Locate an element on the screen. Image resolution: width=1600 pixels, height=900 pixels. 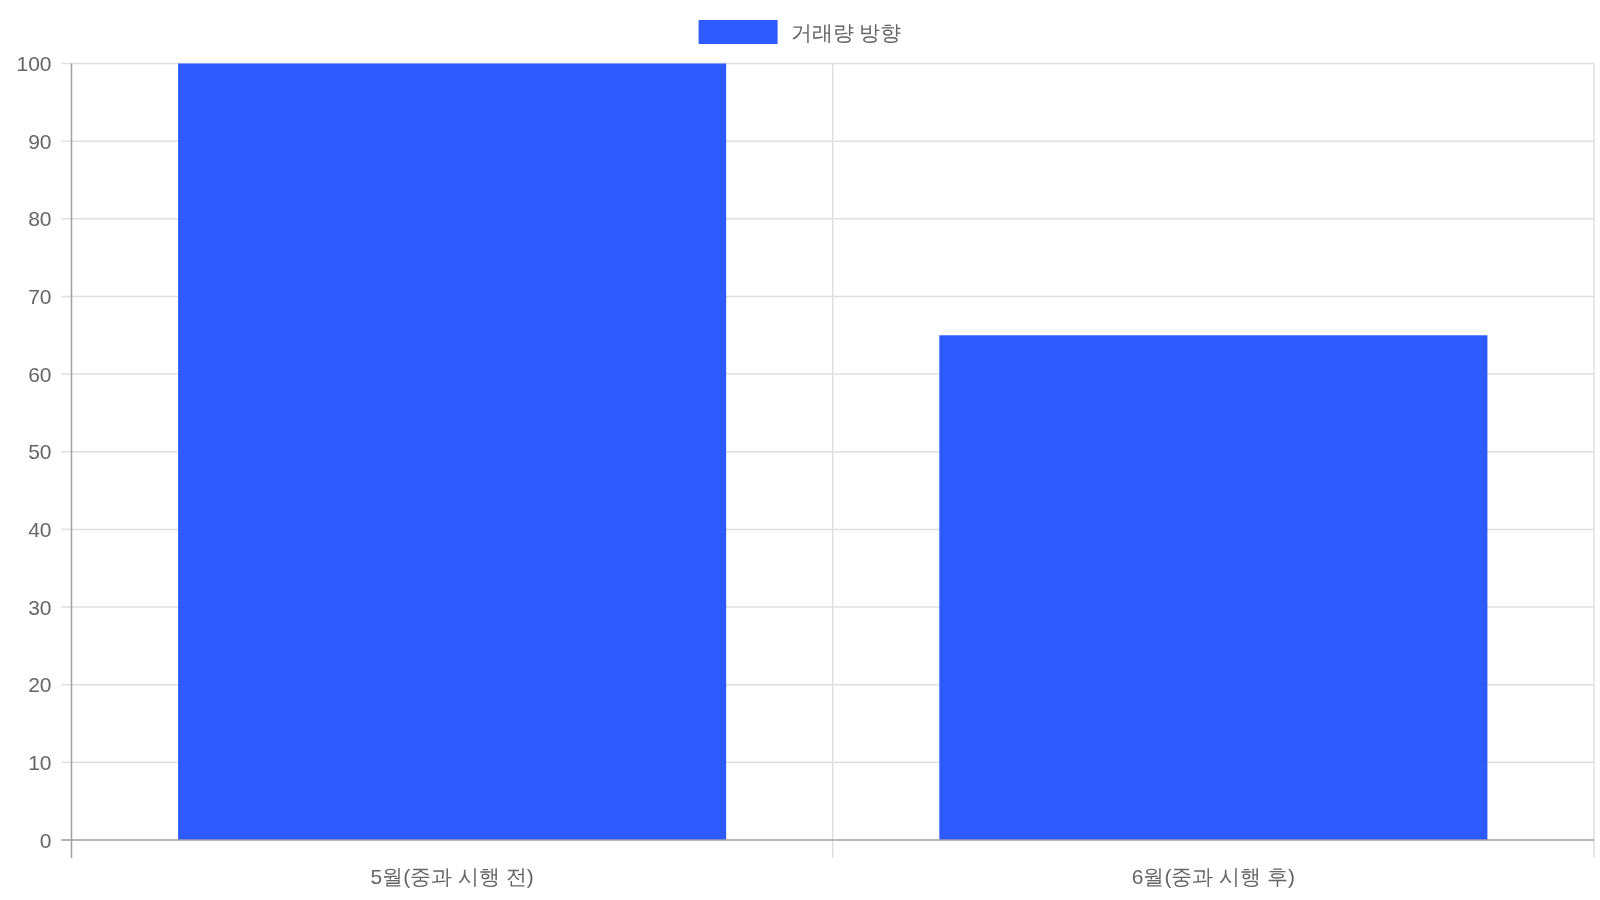
y-tick-label: 0 is located at coordinates (45, 840).